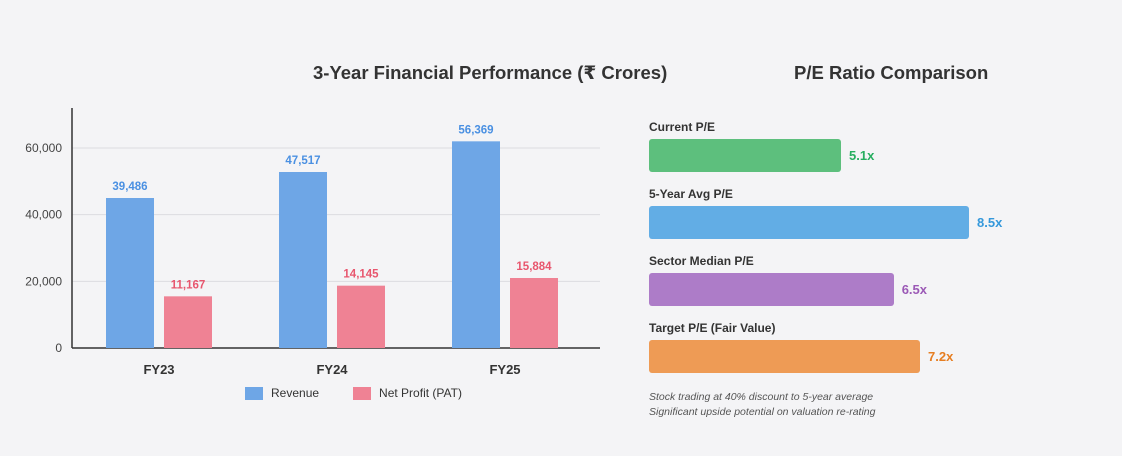 Image resolution: width=1122 pixels, height=456 pixels. Describe the element at coordinates (990, 222) in the screenshot. I see `pe-value-5yr-avg: 8.5x` at that location.